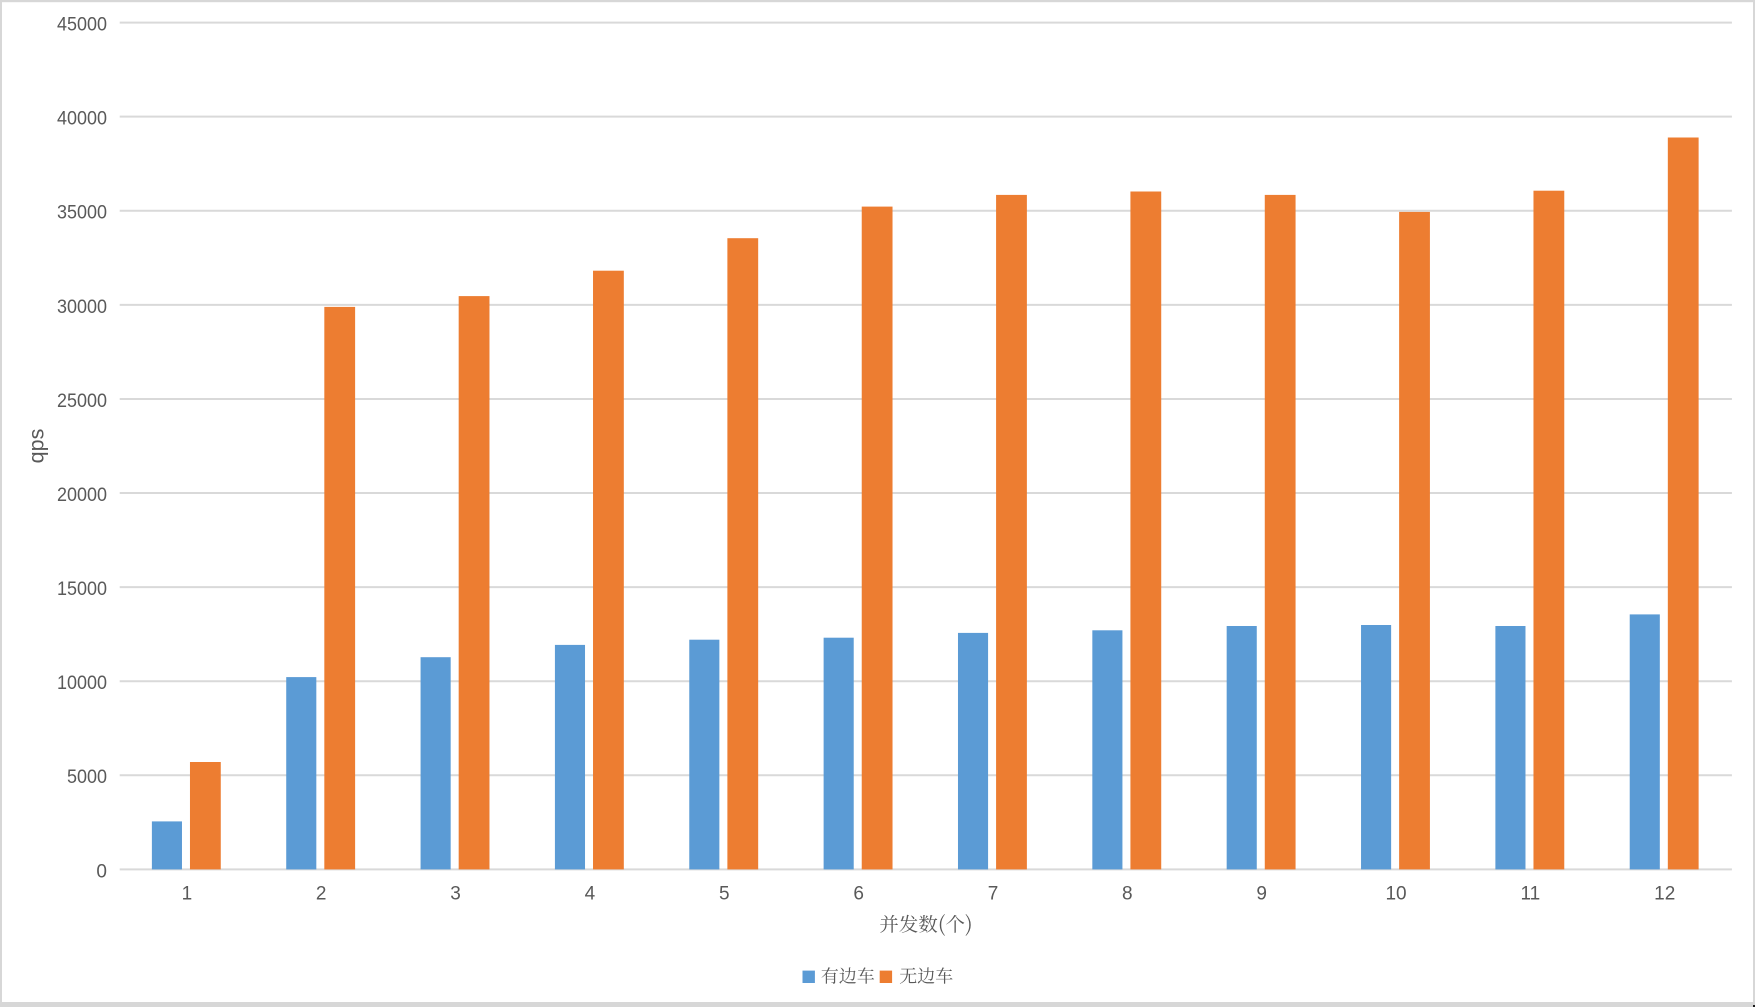  Describe the element at coordinates (101, 871) in the screenshot. I see `svg-text: 0` at that location.